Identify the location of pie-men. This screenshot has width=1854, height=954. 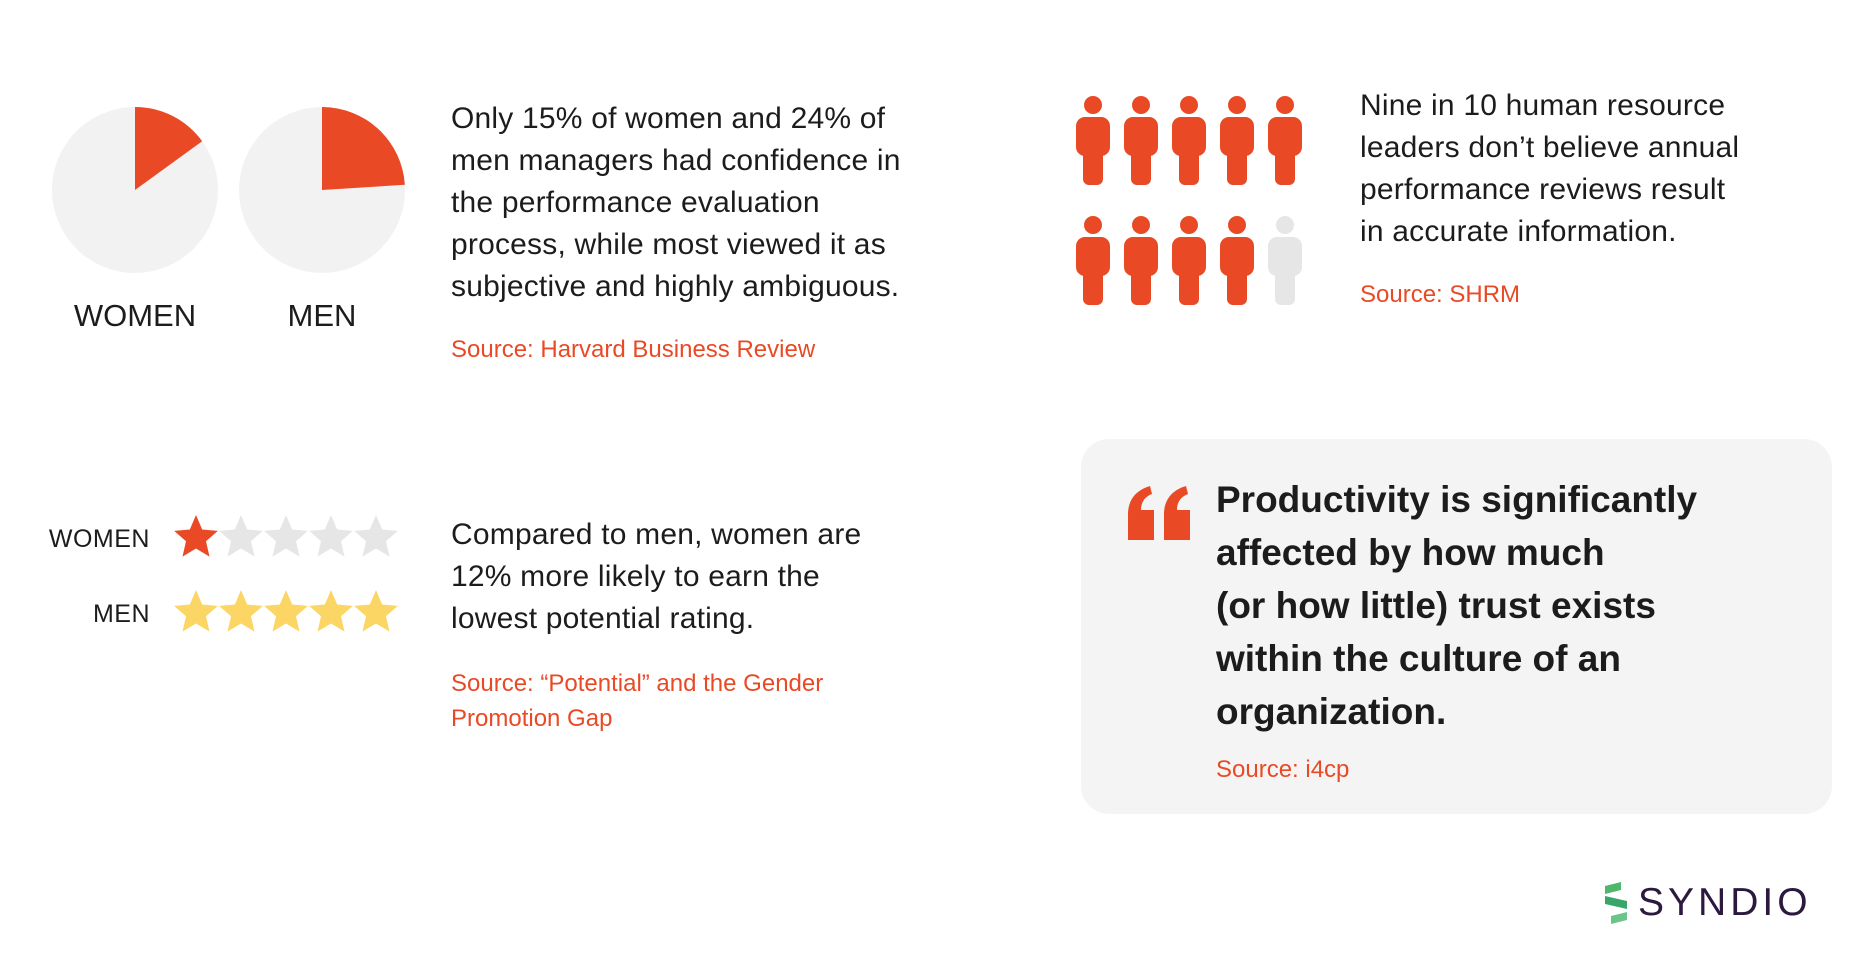
(322, 190).